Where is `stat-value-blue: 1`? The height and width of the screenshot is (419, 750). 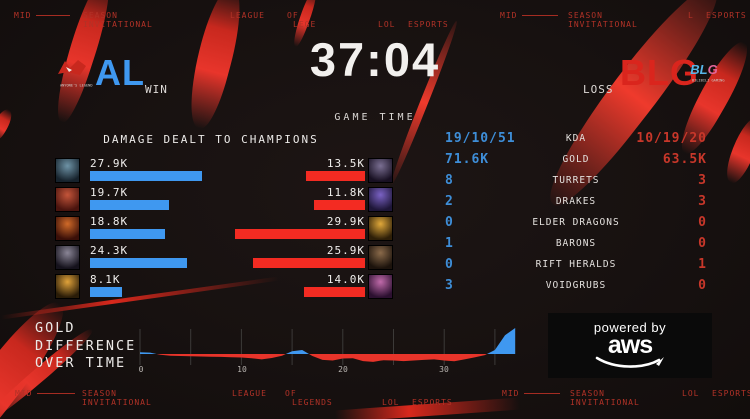 stat-value-blue: 1 is located at coordinates (449, 243).